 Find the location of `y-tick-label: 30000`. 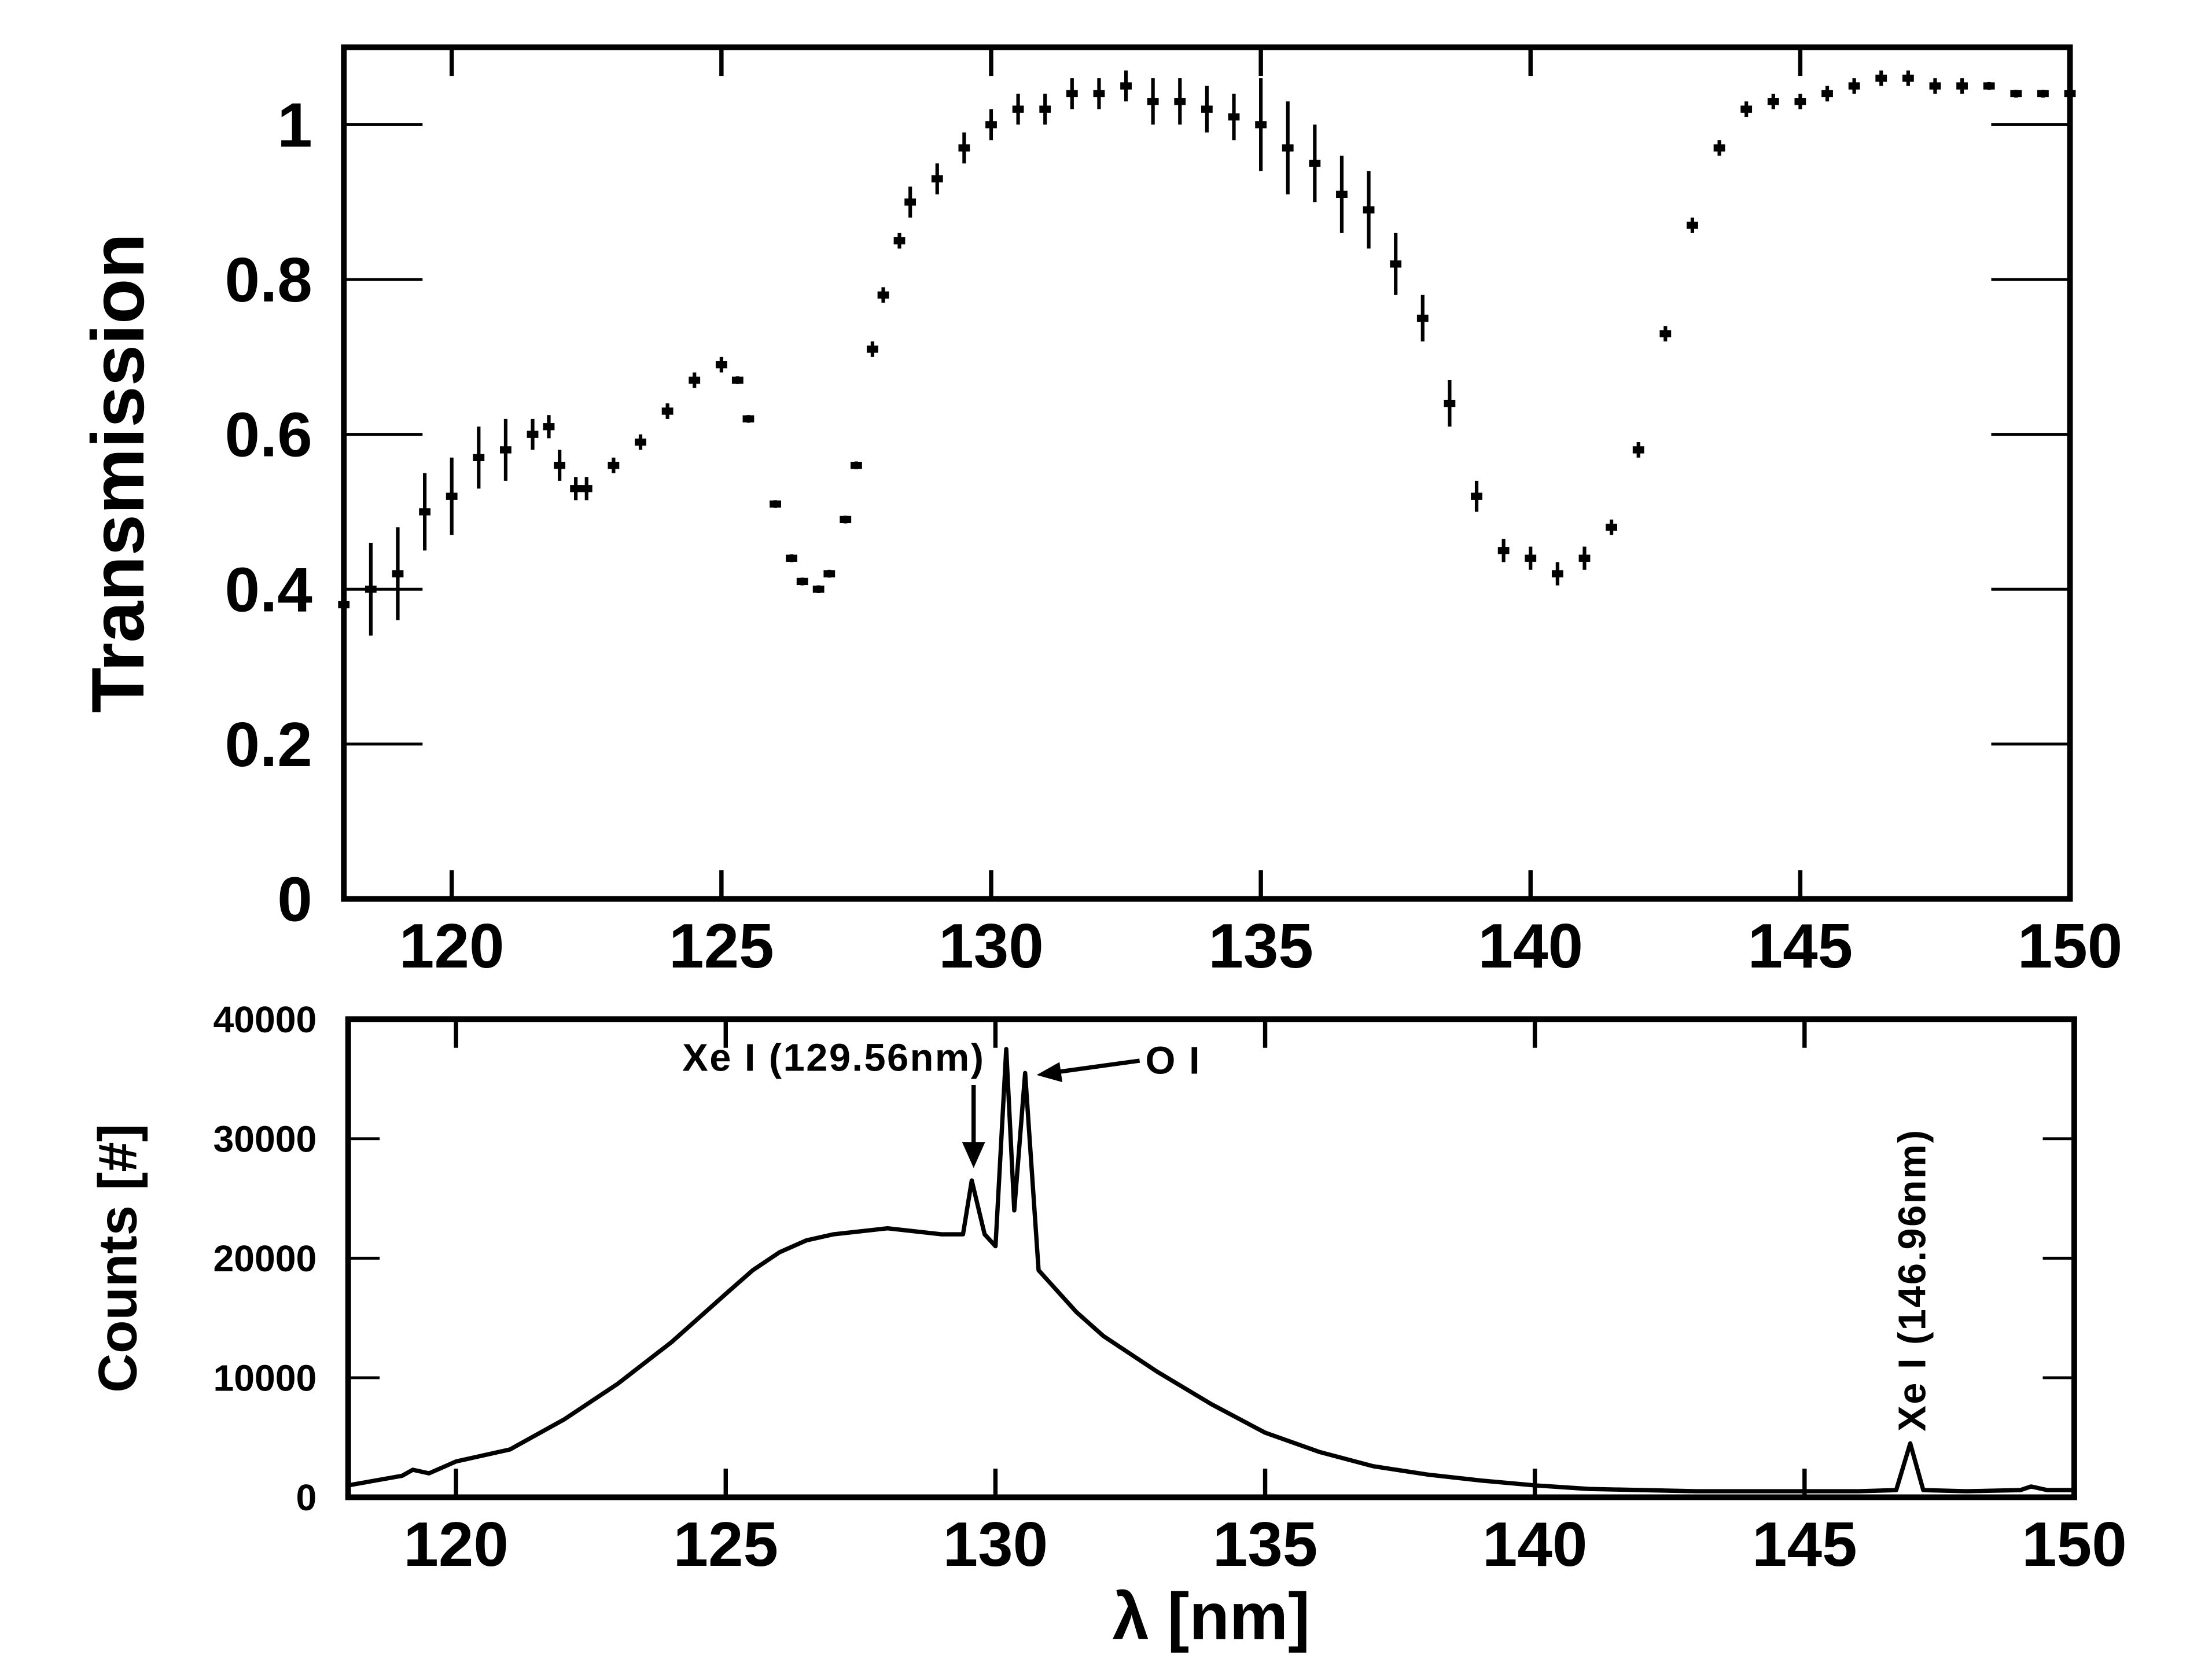

y-tick-label: 30000 is located at coordinates (264, 1139).